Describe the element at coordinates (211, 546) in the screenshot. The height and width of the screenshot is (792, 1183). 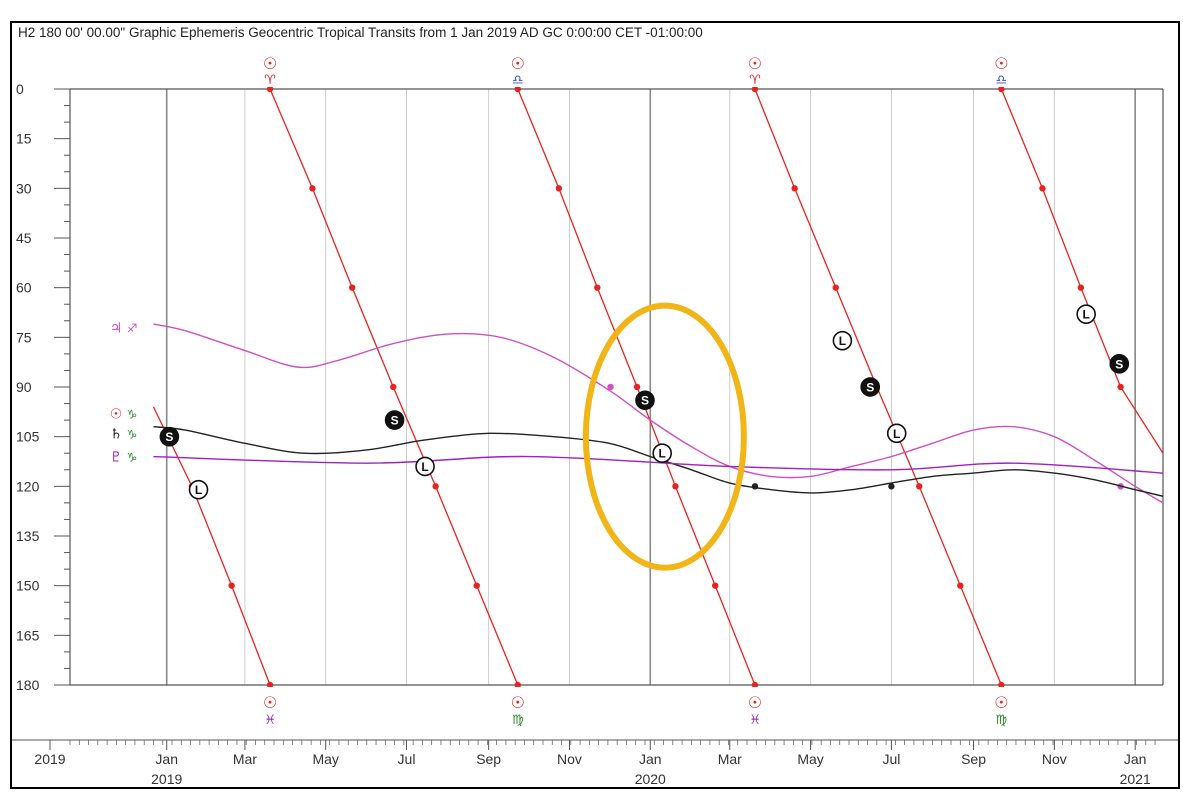
I see `sun_capricorn_2019-line` at that location.